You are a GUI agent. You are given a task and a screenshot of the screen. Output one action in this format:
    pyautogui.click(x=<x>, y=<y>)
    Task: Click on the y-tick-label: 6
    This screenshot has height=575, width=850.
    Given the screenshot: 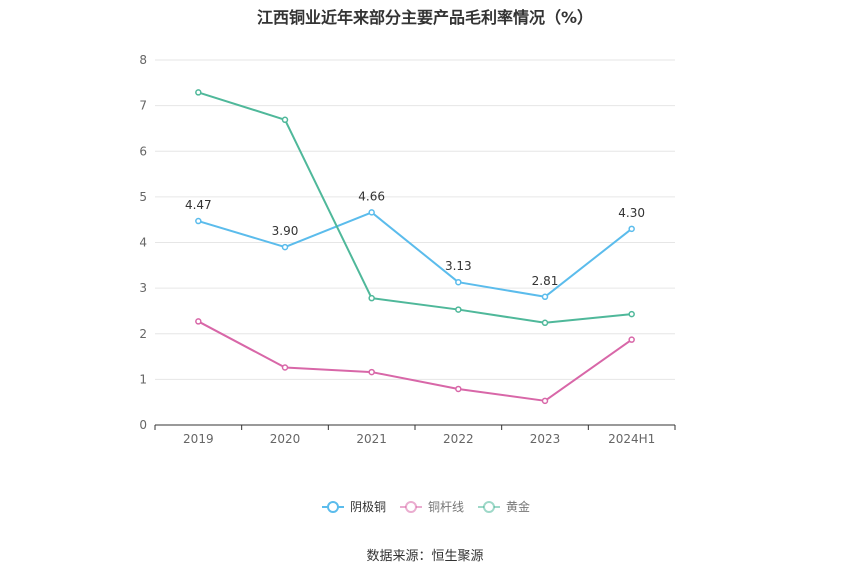 What is the action you would take?
    pyautogui.click(x=143, y=151)
    